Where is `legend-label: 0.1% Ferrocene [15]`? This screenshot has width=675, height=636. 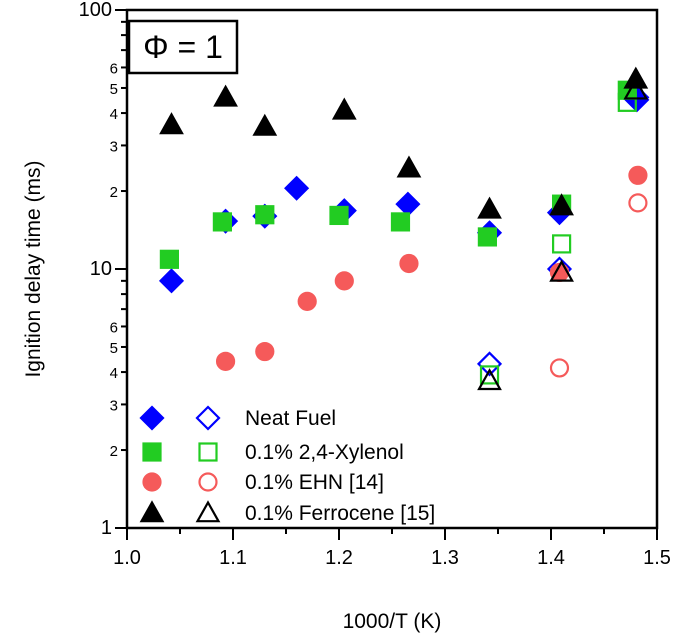 legend-label: 0.1% Ferrocene [15] is located at coordinates (340, 513).